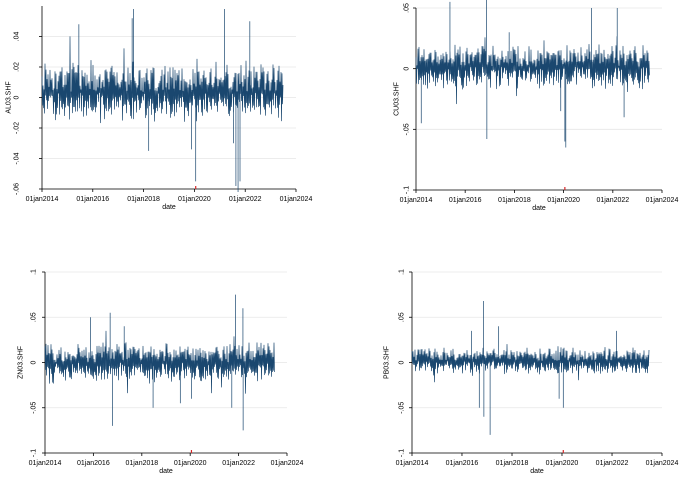 The width and height of the screenshot is (694, 477). I want to click on y-axis-title: PB03.SHF, so click(386, 362).